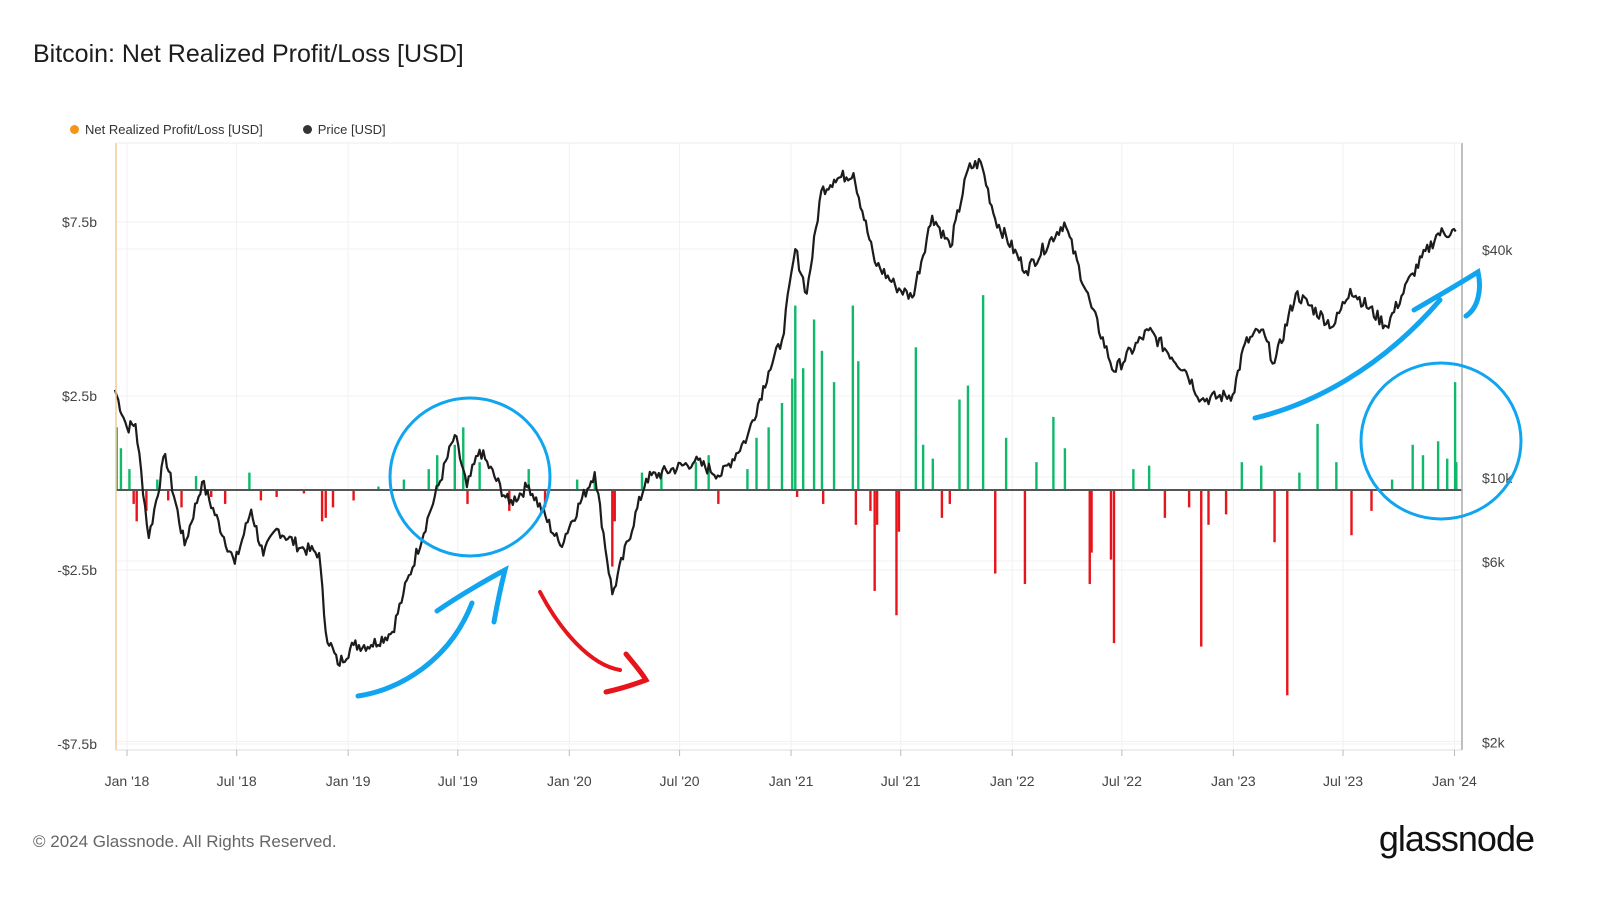 Image resolution: width=1600 pixels, height=900 pixels. I want to click on x-axis-tick-label: Jul '22, so click(1122, 781).